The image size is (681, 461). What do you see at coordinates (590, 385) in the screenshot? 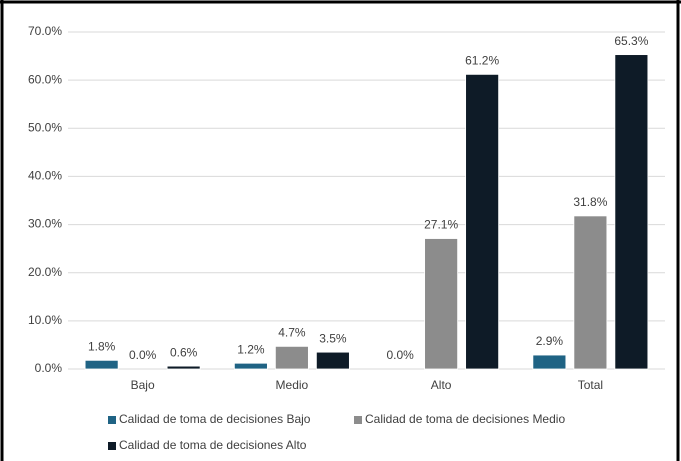
I see `x-tick-label: Total` at bounding box center [590, 385].